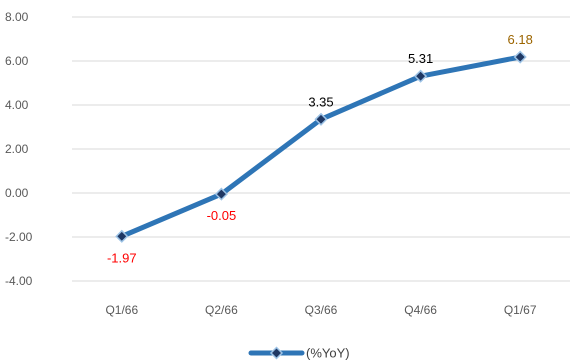 The height and width of the screenshot is (364, 582). What do you see at coordinates (221, 310) in the screenshot?
I see `x-tick-label: Q2/66` at bounding box center [221, 310].